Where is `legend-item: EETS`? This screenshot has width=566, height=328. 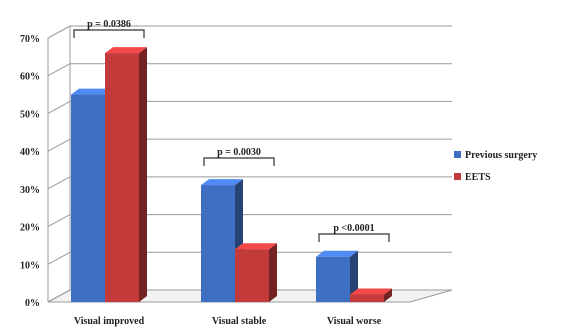 legend-item: EETS is located at coordinates (472, 177).